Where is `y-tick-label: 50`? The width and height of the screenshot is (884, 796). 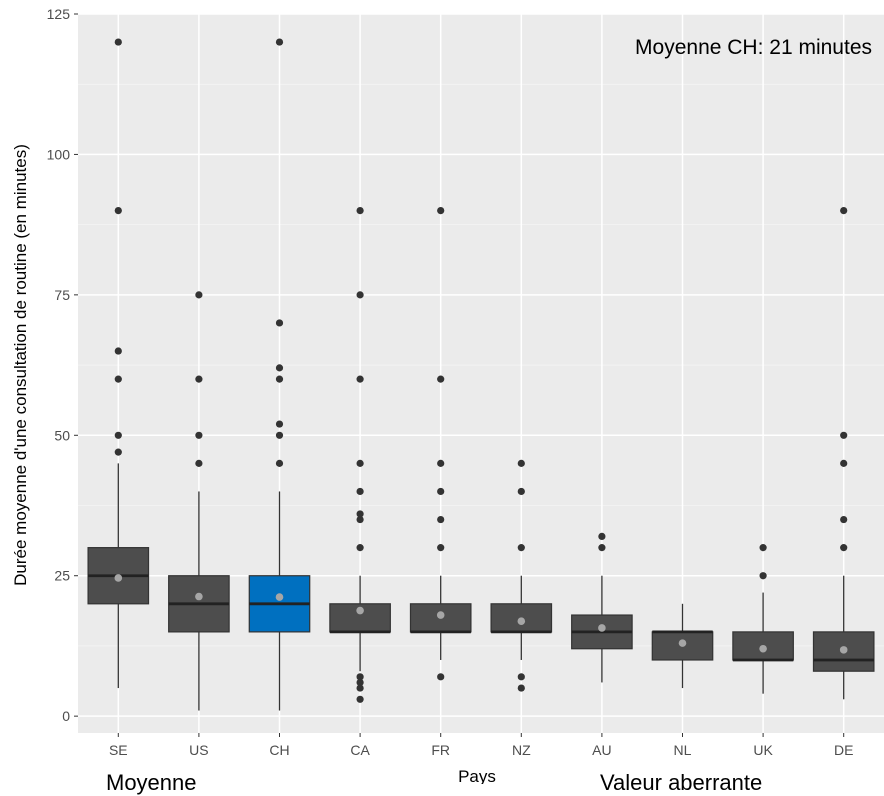 y-tick-label: 50 is located at coordinates (62, 435).